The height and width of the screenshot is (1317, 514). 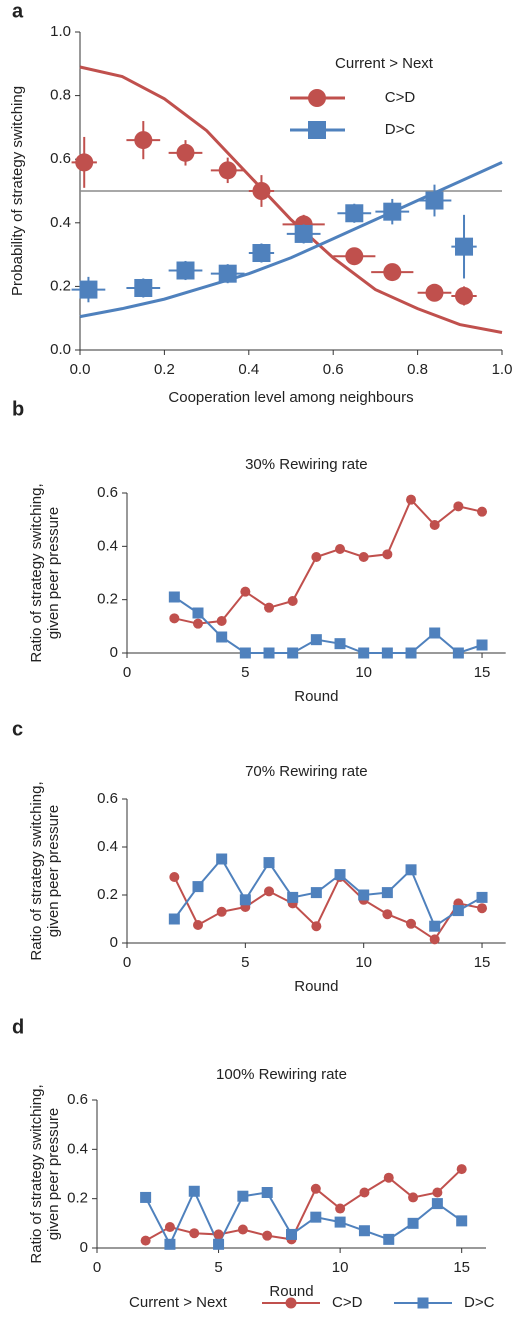 What do you see at coordinates (423, 1303) in the screenshot?
I see `legend-marker` at bounding box center [423, 1303].